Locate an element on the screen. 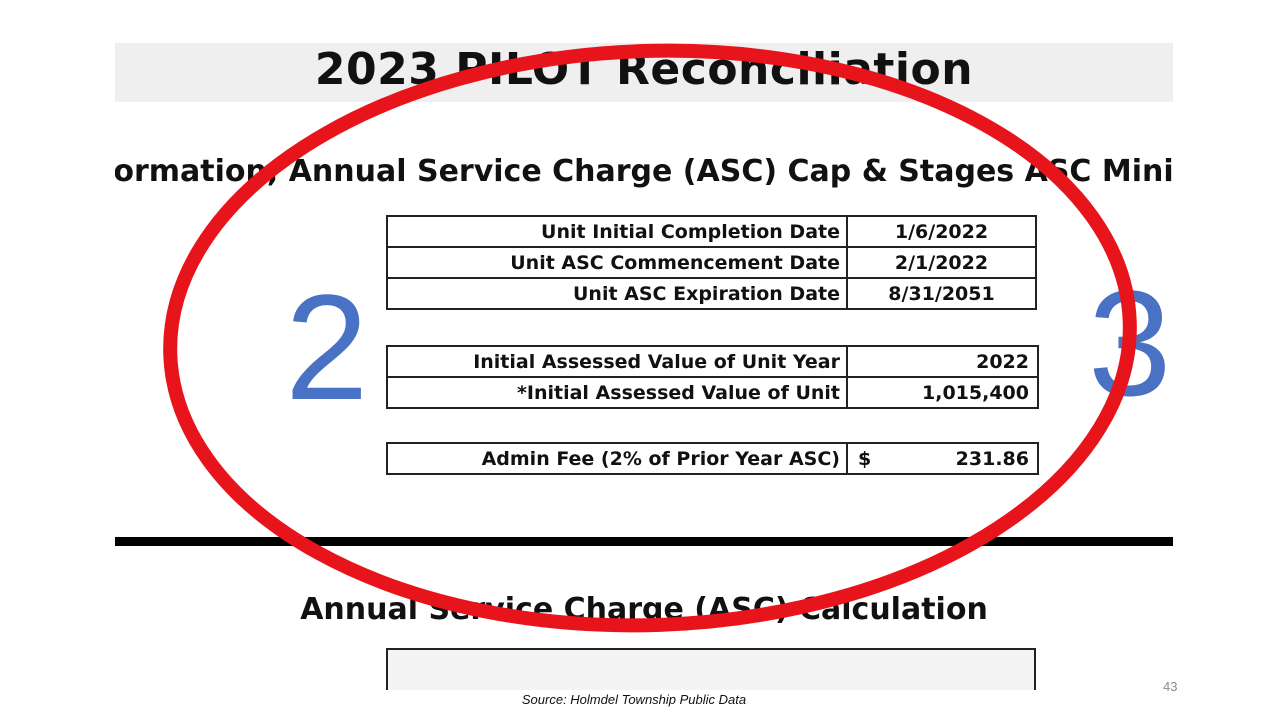 This screenshot has width=1280, height=720. table-row: Initial Assessed Value of Unit Year 2022 is located at coordinates (712, 361).